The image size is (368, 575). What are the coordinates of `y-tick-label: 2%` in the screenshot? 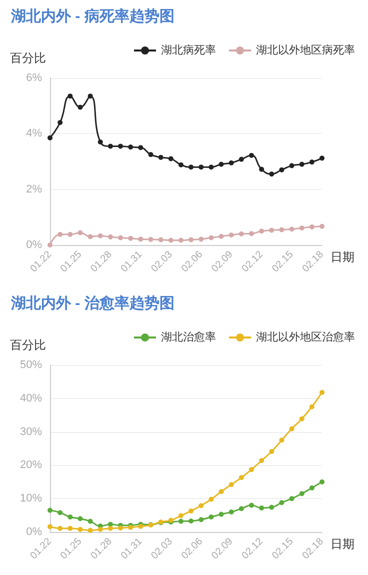 It's located at (34, 189).